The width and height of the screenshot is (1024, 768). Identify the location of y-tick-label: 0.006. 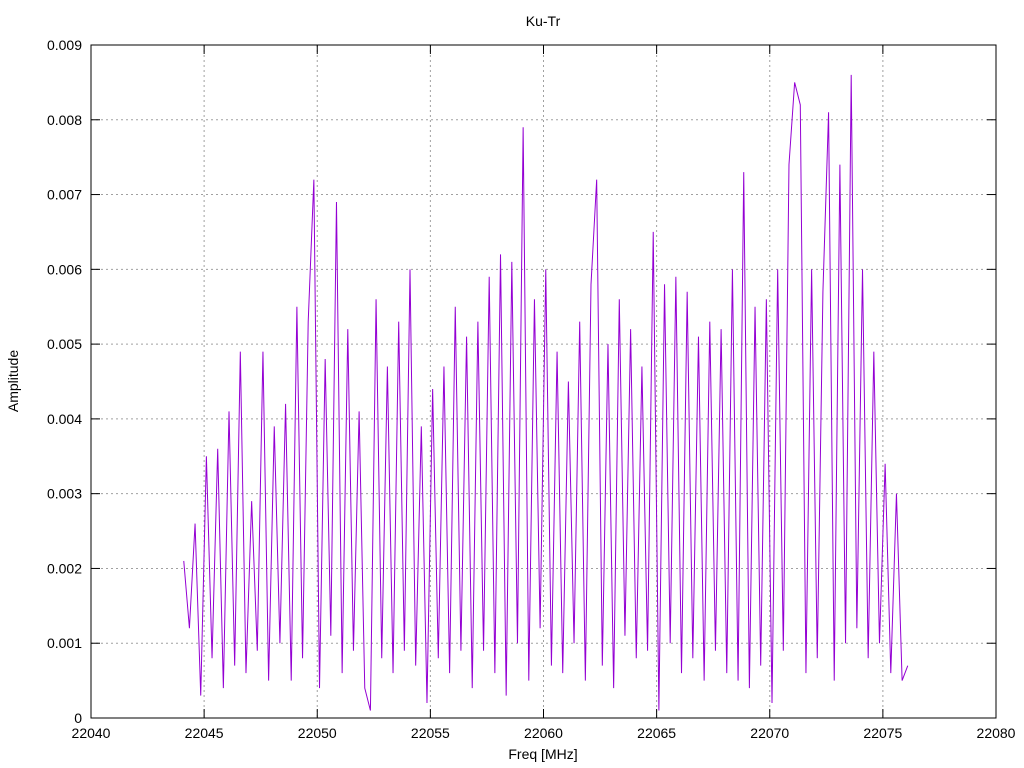
(64, 269).